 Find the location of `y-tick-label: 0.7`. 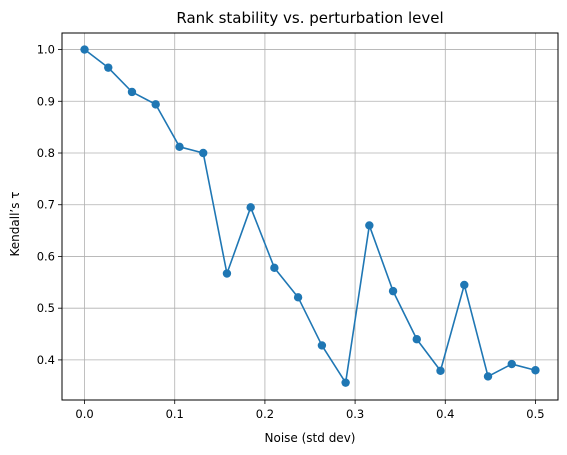

y-tick-label: 0.7 is located at coordinates (46, 205).